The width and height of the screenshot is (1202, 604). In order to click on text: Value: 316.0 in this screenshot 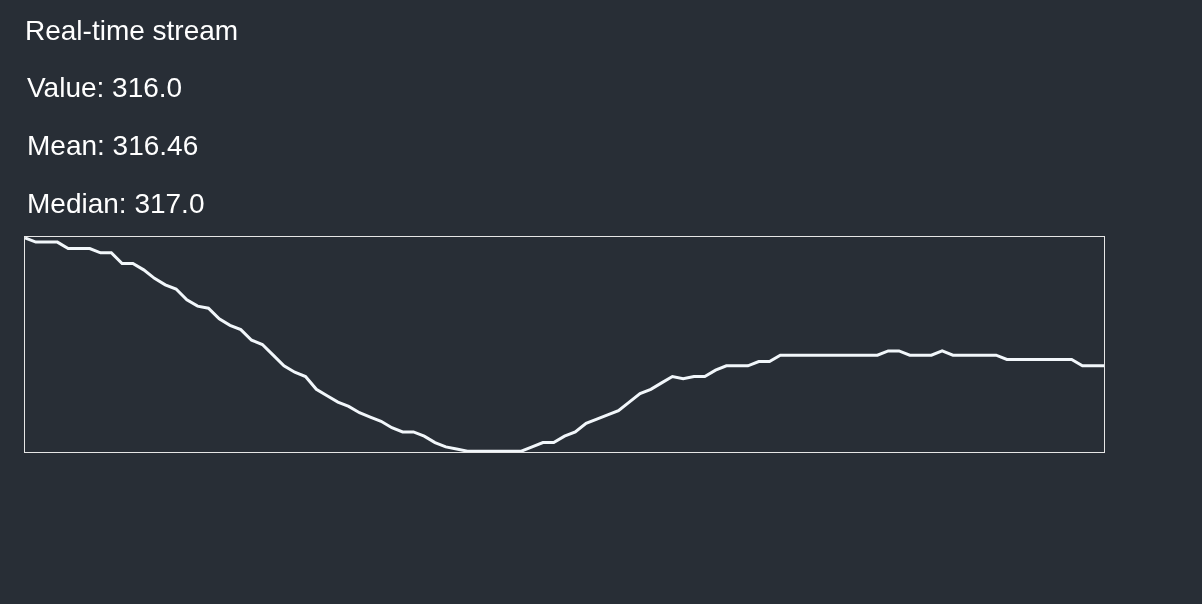, I will do `click(105, 87)`.